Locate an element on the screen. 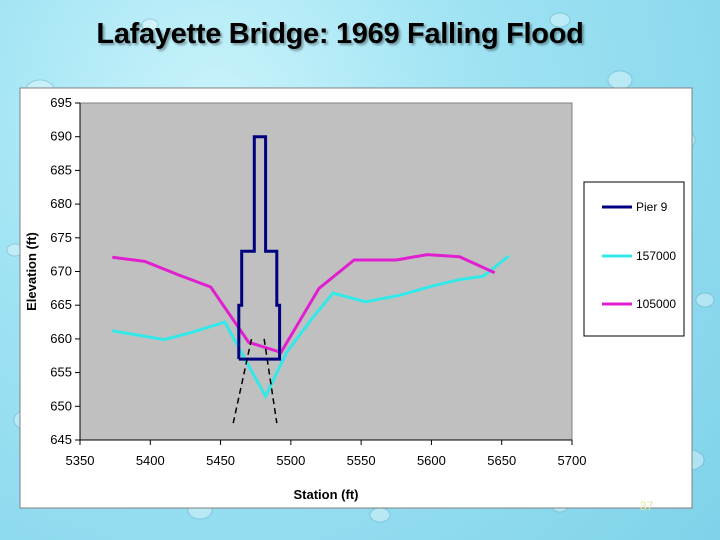 The width and height of the screenshot is (720, 540). legend-box is located at coordinates (634, 259).